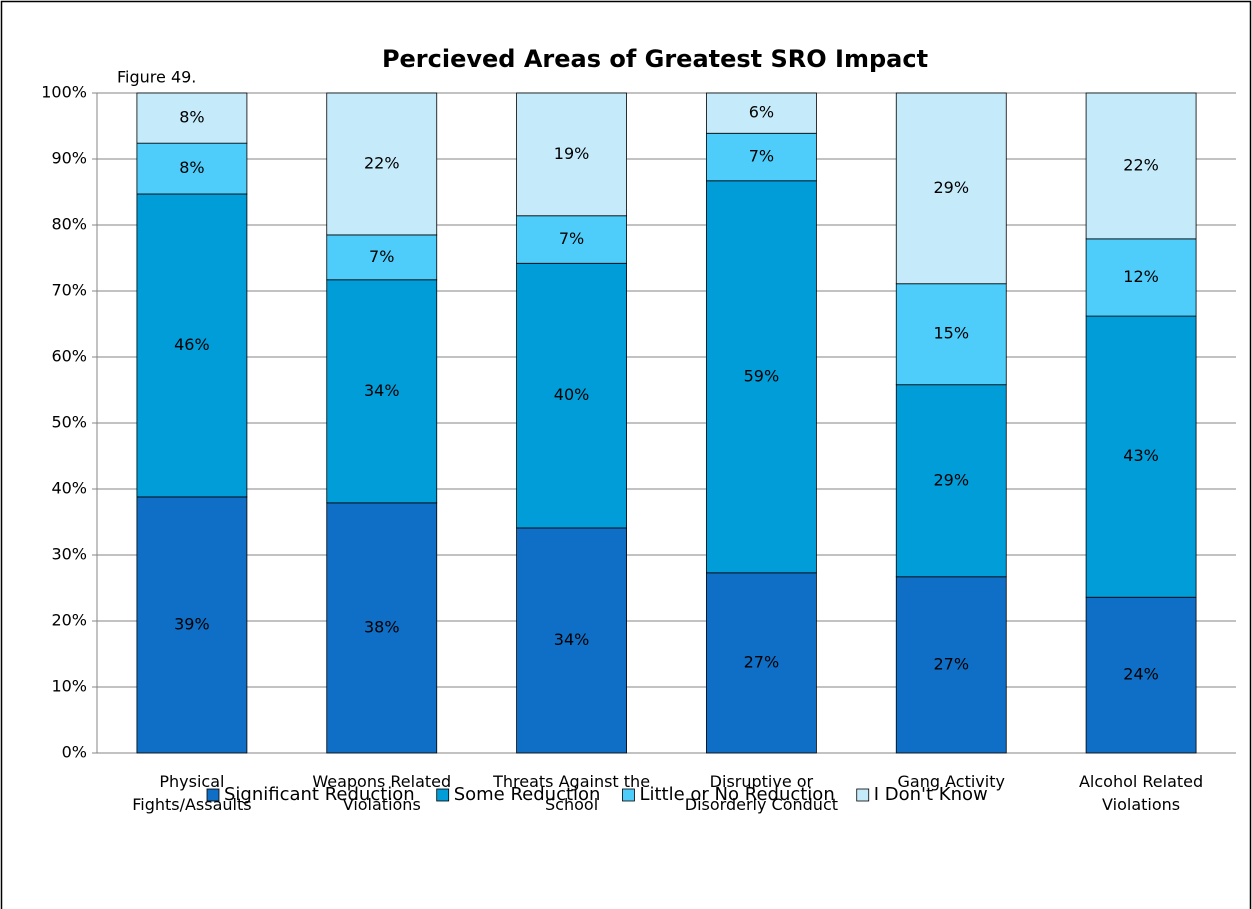  I want to click on y-tick-label: 100%, so click(64, 92).